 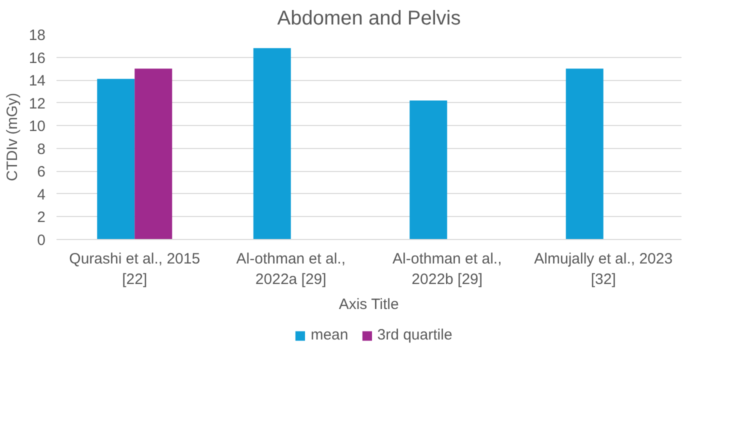 I want to click on y-tick-label: 2, so click(x=41, y=217).